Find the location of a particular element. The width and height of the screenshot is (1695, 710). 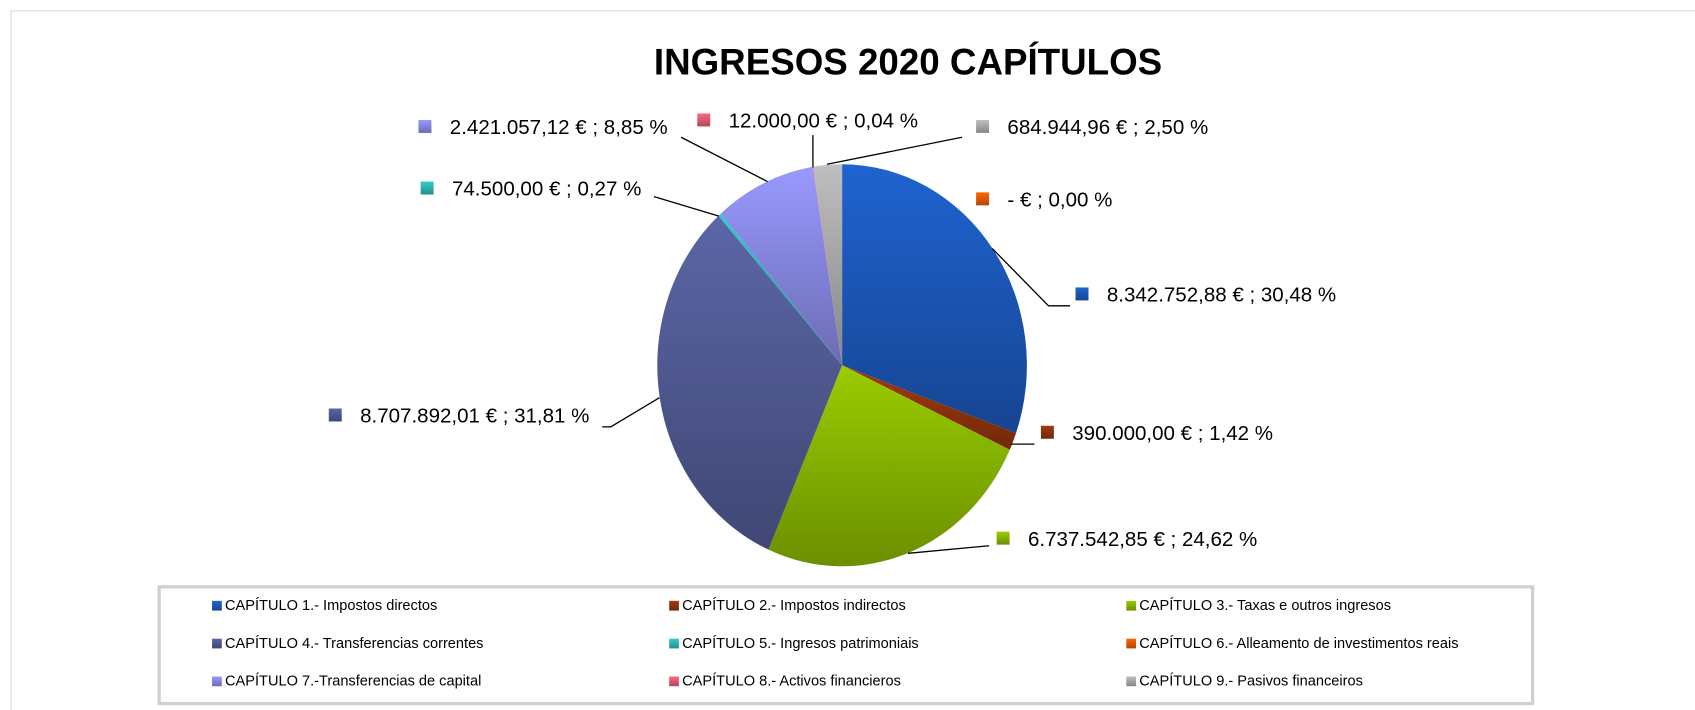

legend-label: CAPÍTULO 9.- Pasivos financeiros is located at coordinates (1251, 681).